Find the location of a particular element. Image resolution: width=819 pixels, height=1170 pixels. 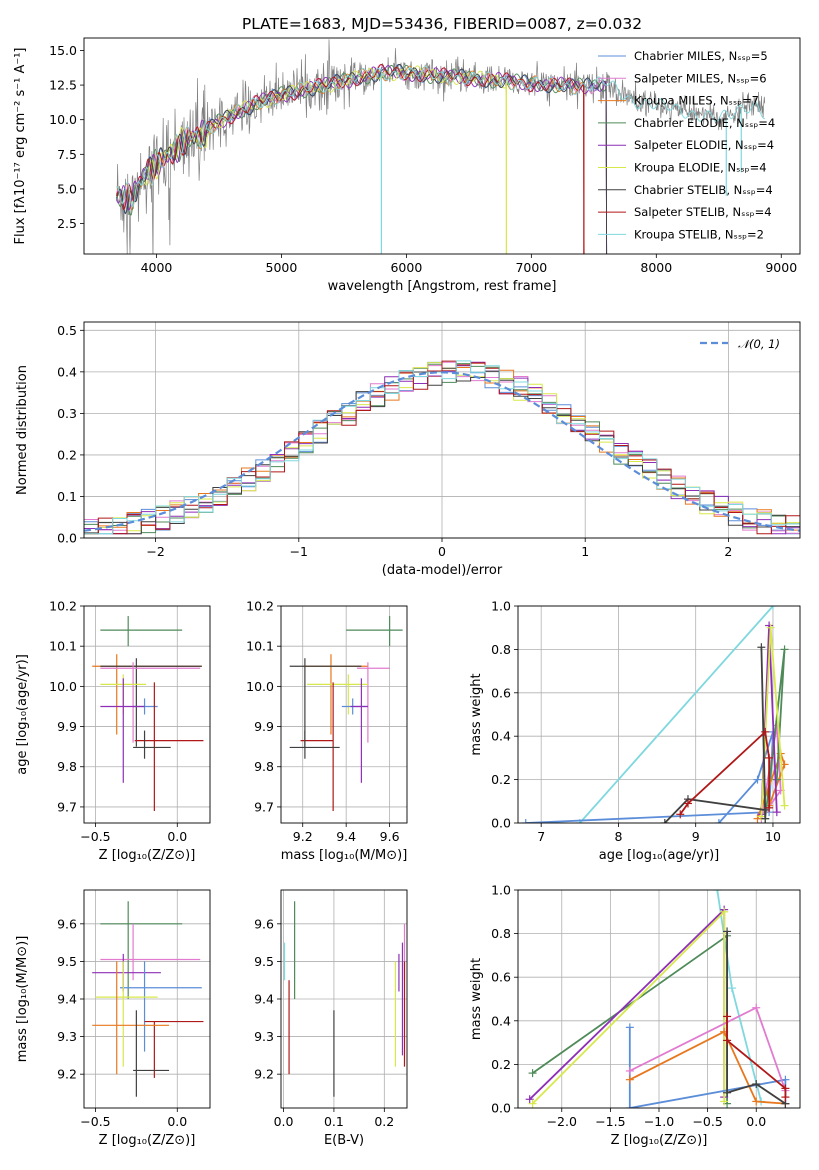

y-tick-label: 12.5 is located at coordinates (63, 85).